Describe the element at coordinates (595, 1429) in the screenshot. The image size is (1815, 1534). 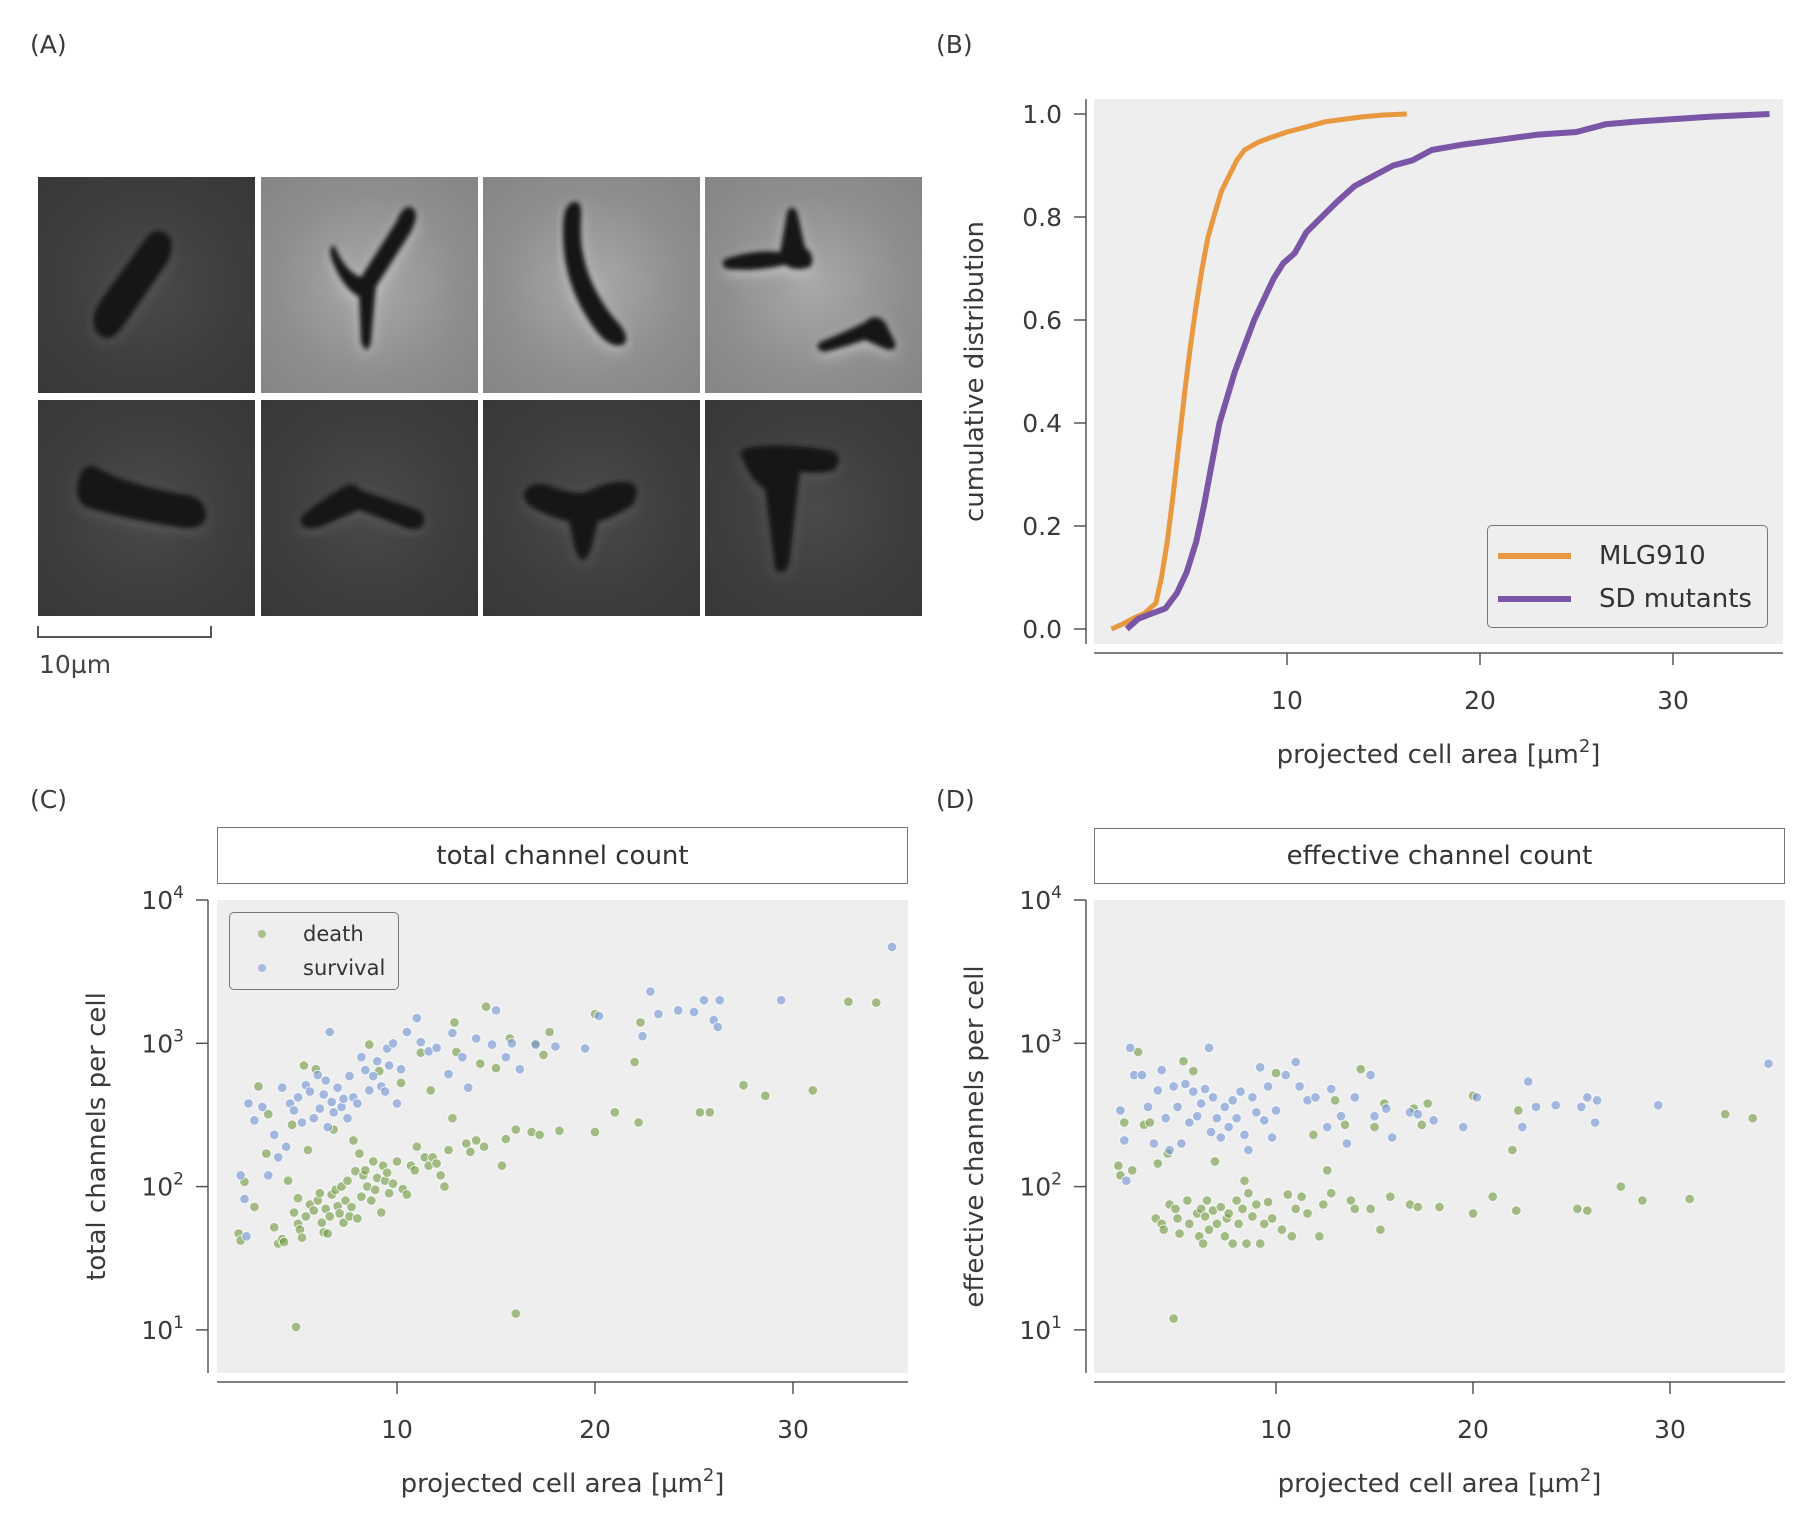
I see `x-tick-label: 20` at that location.